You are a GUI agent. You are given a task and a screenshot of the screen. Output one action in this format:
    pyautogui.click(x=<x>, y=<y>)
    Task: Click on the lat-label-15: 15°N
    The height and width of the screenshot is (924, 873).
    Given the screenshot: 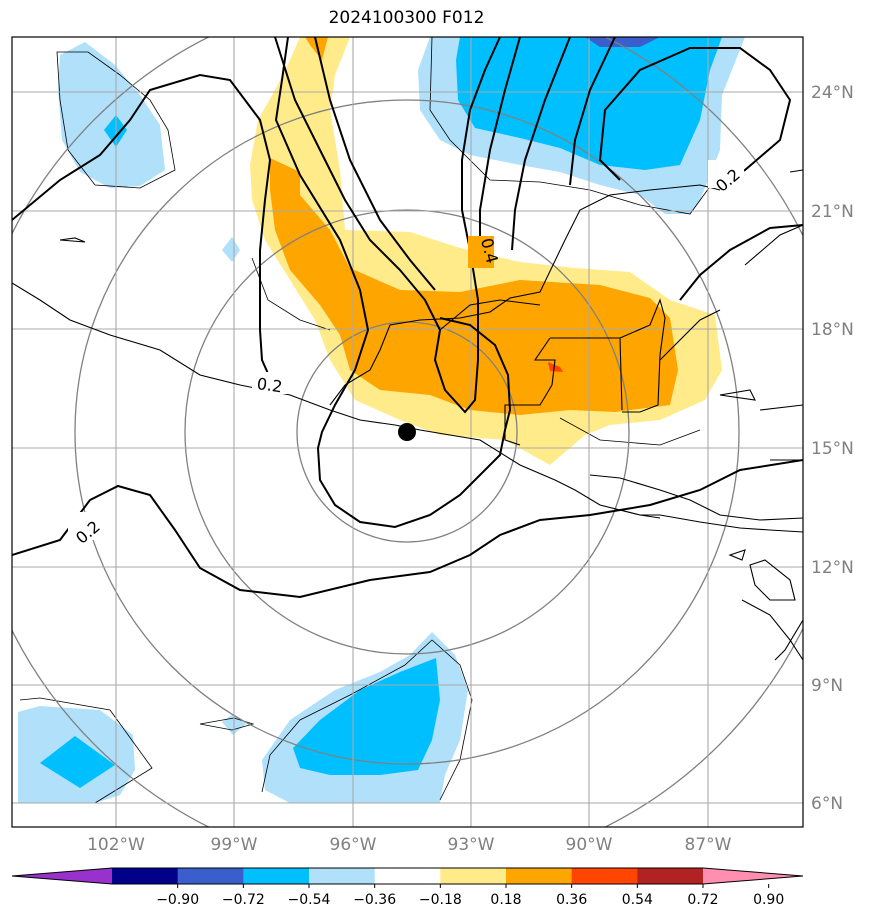 What is the action you would take?
    pyautogui.click(x=832, y=449)
    